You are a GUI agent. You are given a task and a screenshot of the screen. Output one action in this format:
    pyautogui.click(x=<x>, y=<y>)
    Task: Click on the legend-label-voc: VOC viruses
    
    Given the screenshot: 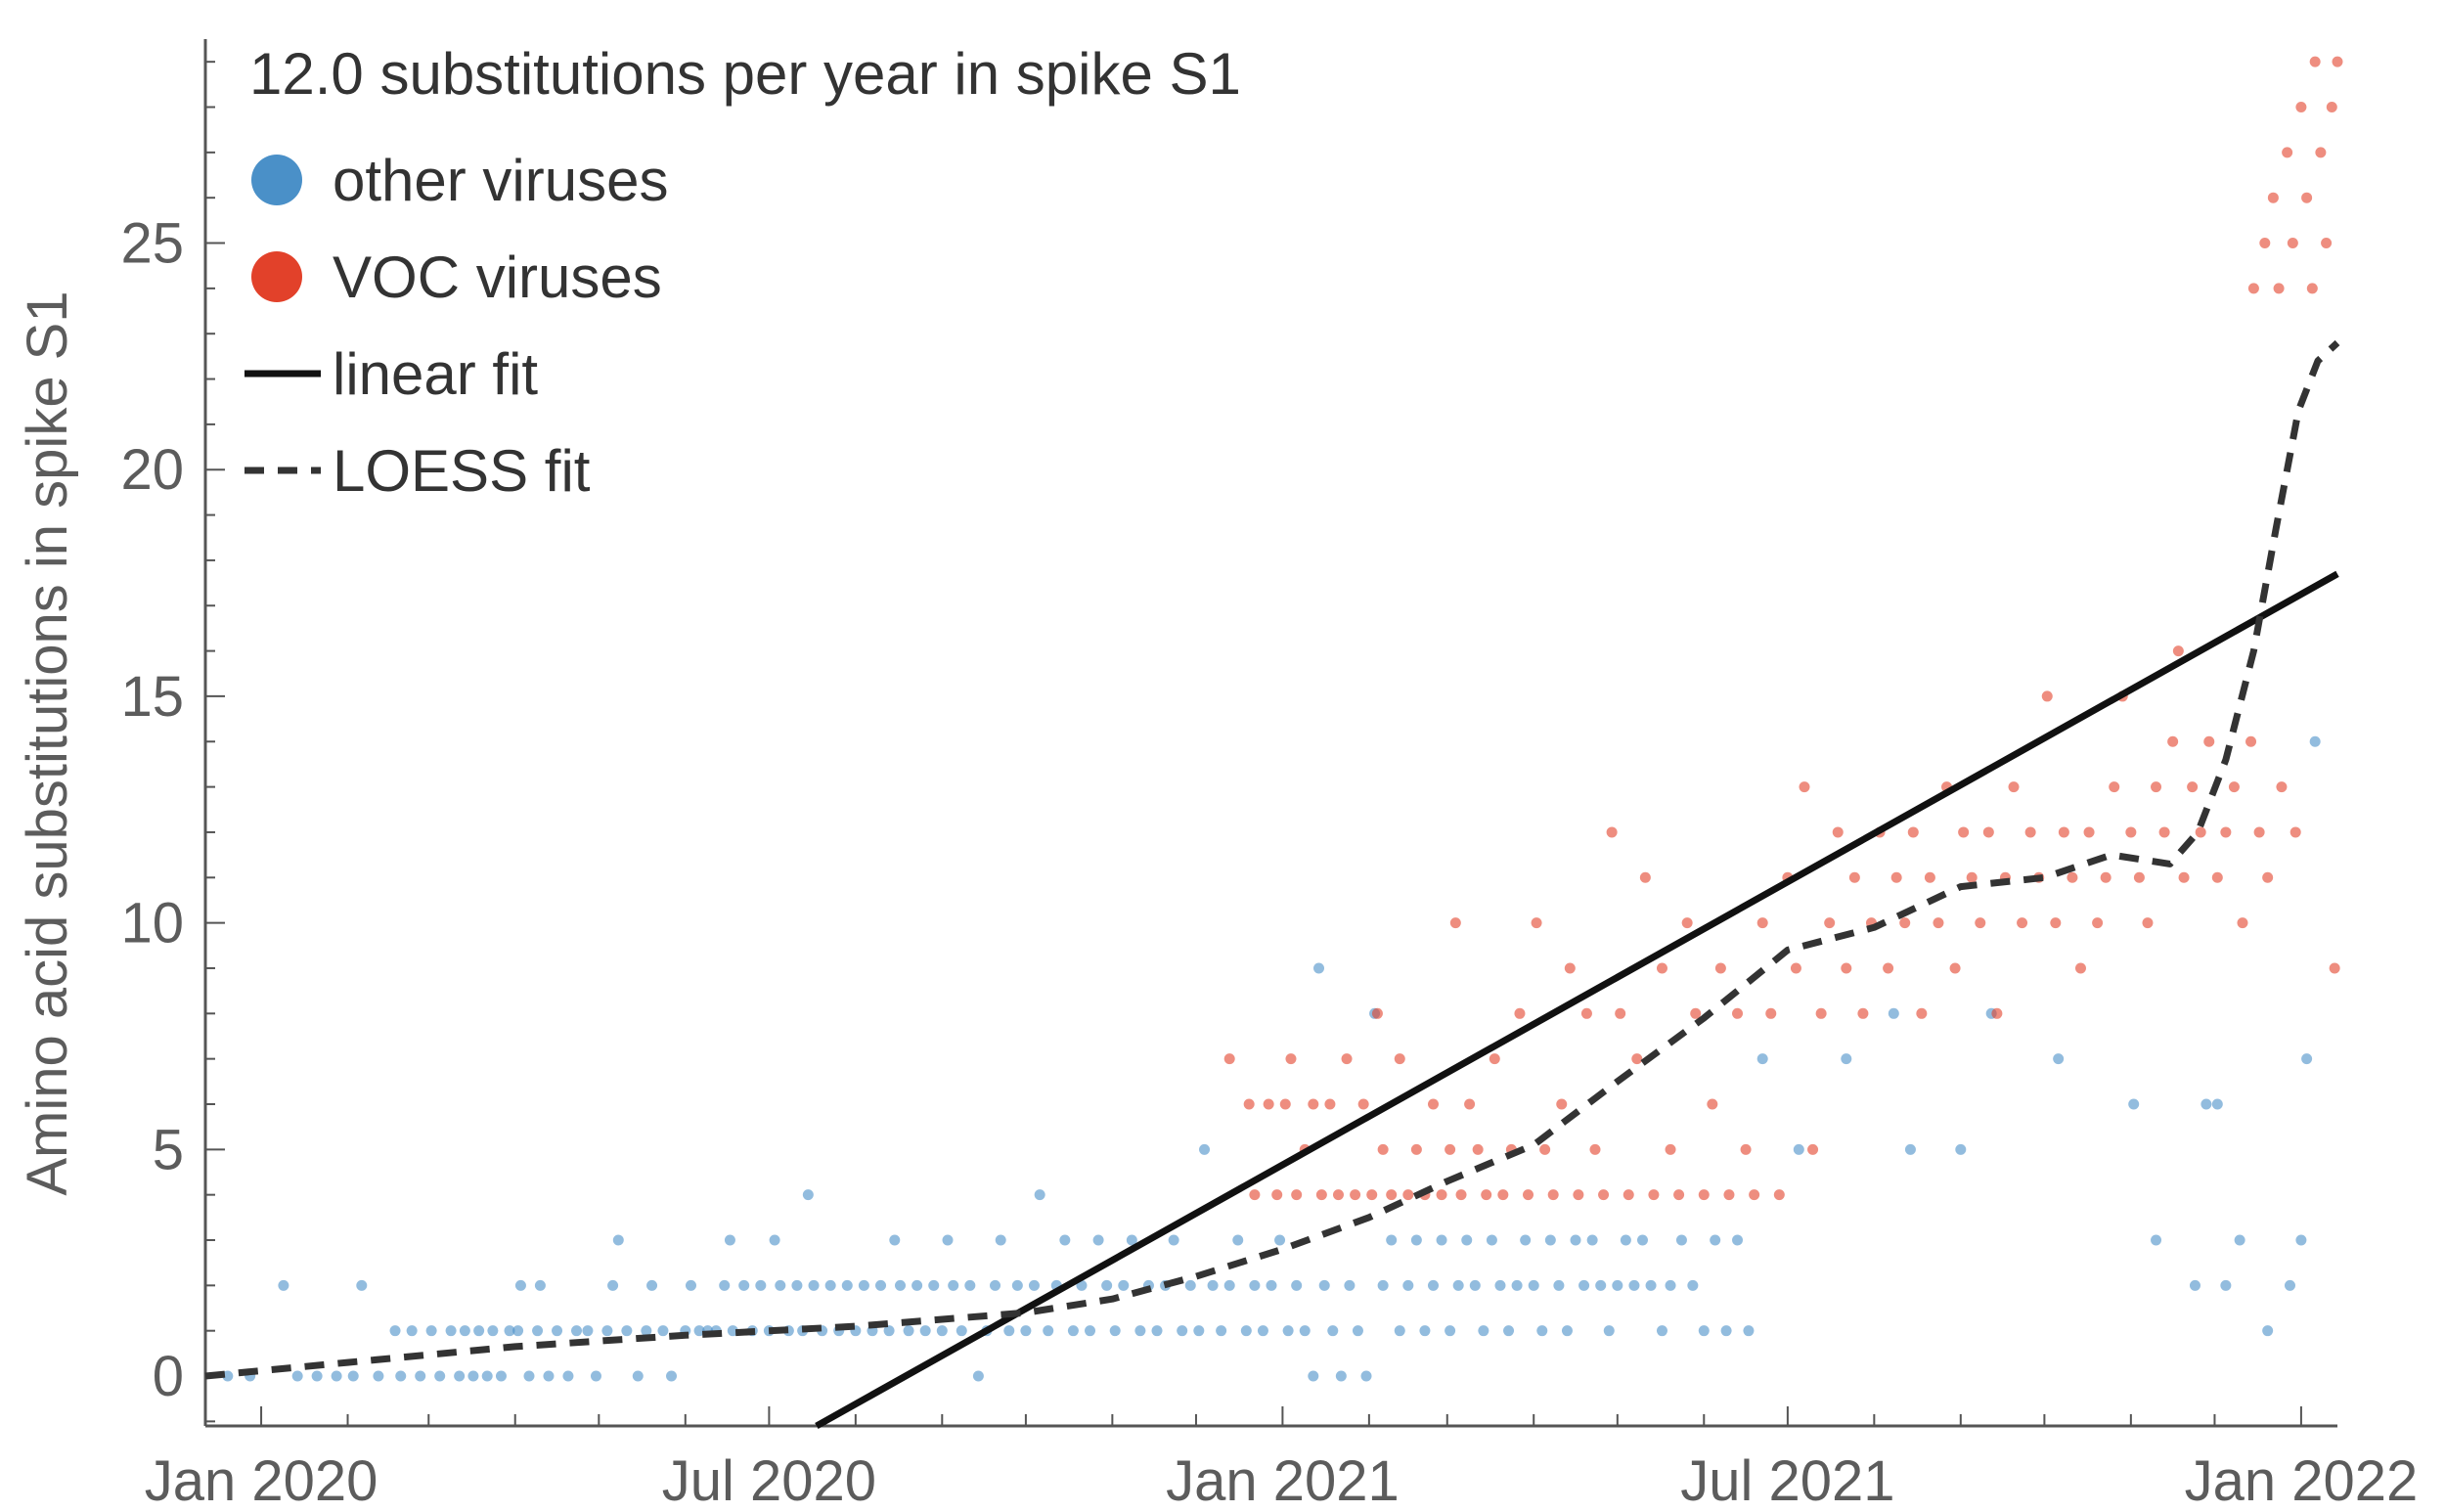 What is the action you would take?
    pyautogui.click(x=497, y=278)
    